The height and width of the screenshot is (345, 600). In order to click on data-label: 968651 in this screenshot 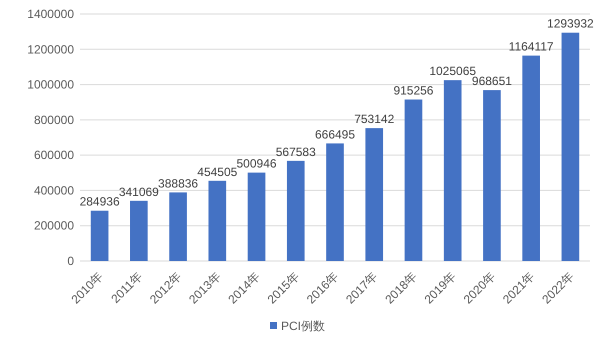, I will do `click(492, 81)`.